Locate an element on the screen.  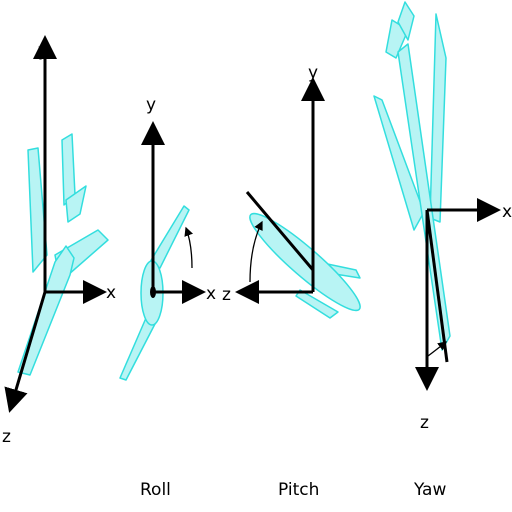
yaw-fuselage-axis is located at coordinates (437, 286).